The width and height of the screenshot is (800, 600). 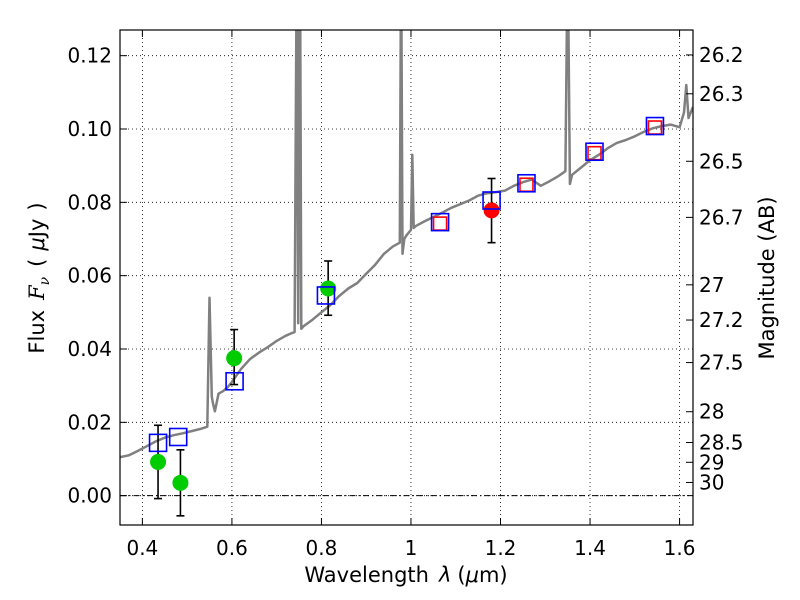 I want to click on magnitude-tick-label: 30, so click(x=711, y=482).